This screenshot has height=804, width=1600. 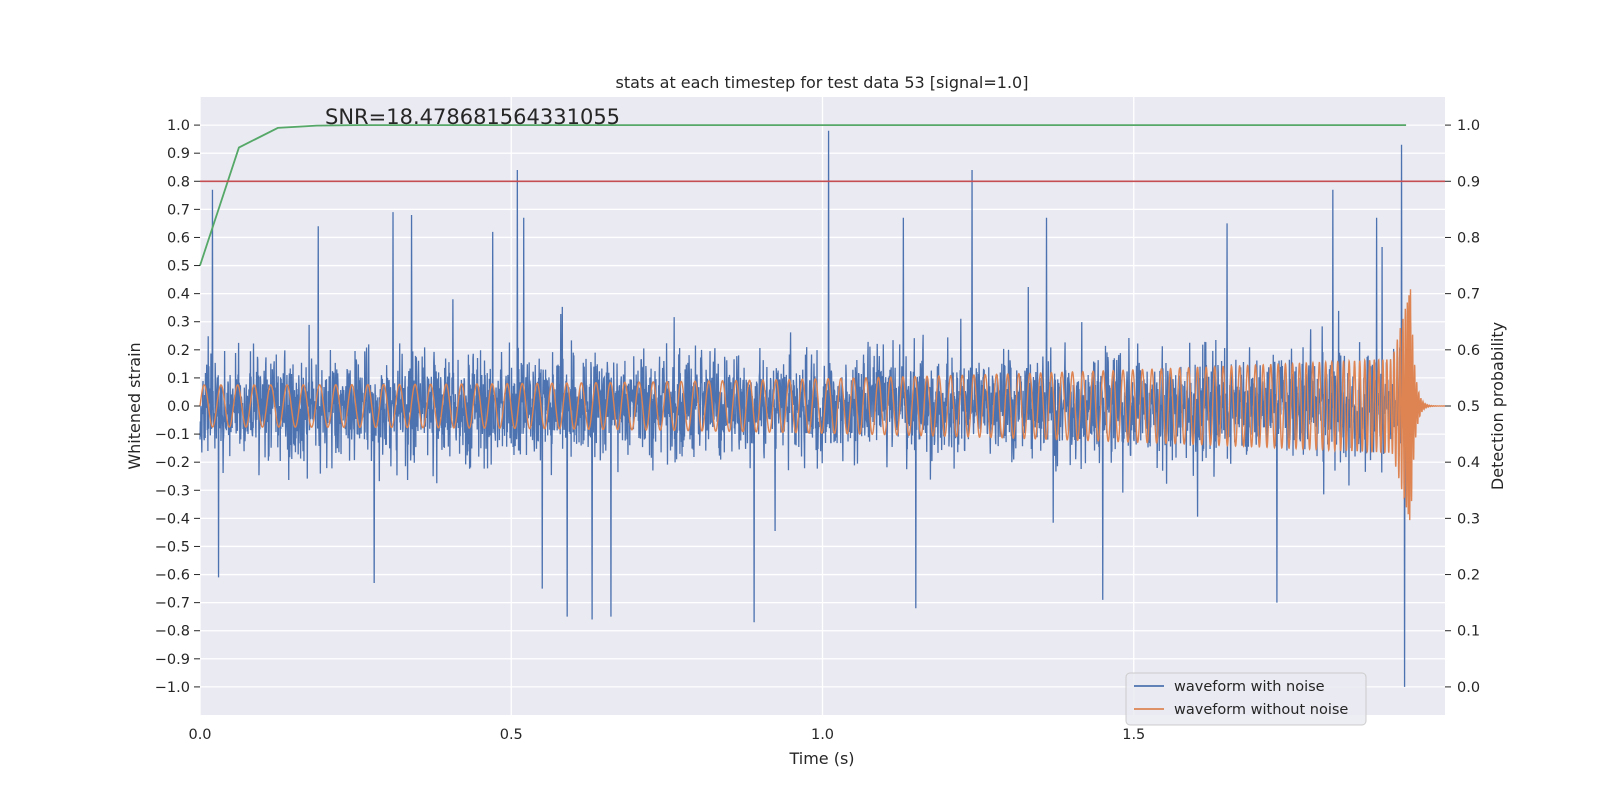 What do you see at coordinates (1468, 182) in the screenshot?
I see `y2-tick-label: 0.9` at bounding box center [1468, 182].